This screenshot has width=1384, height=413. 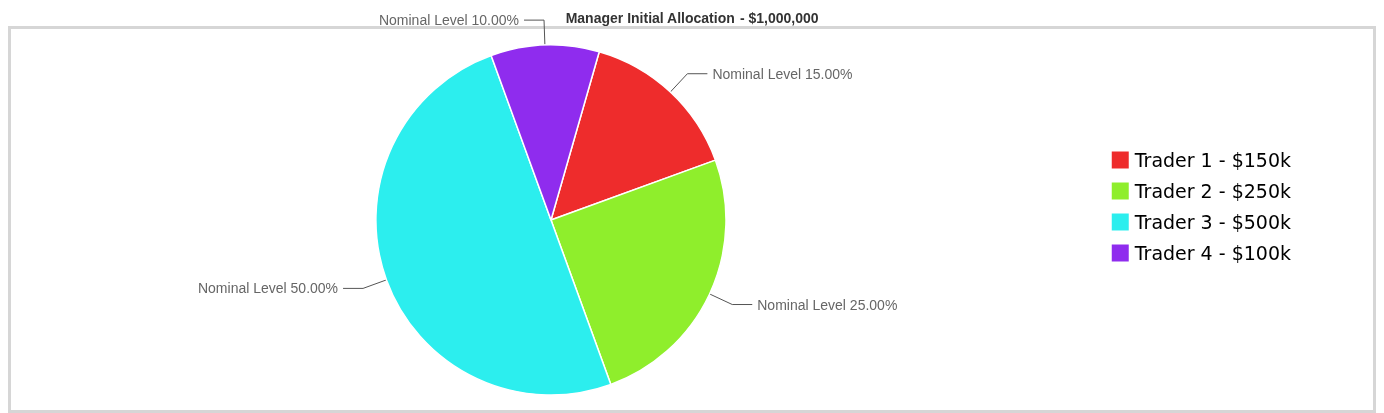 I want to click on legend-label: Trader 3 - $500k, so click(x=1212, y=222).